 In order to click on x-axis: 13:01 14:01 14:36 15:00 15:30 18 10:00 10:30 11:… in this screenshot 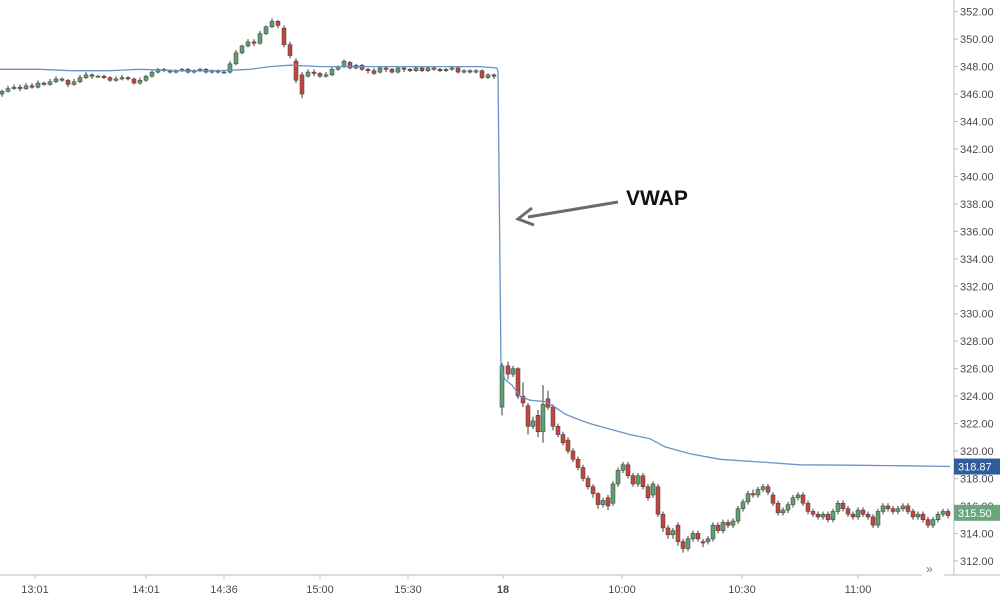, I will do `click(500, 585)`.